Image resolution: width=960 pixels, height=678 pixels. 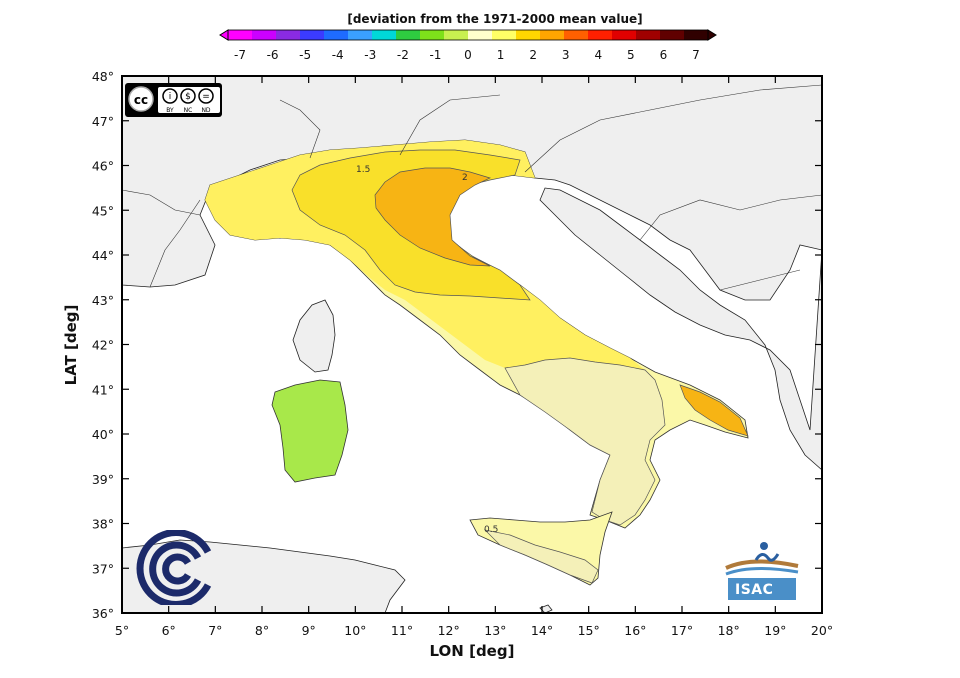 I want to click on lat-tick-label: 43°, so click(x=103, y=300).